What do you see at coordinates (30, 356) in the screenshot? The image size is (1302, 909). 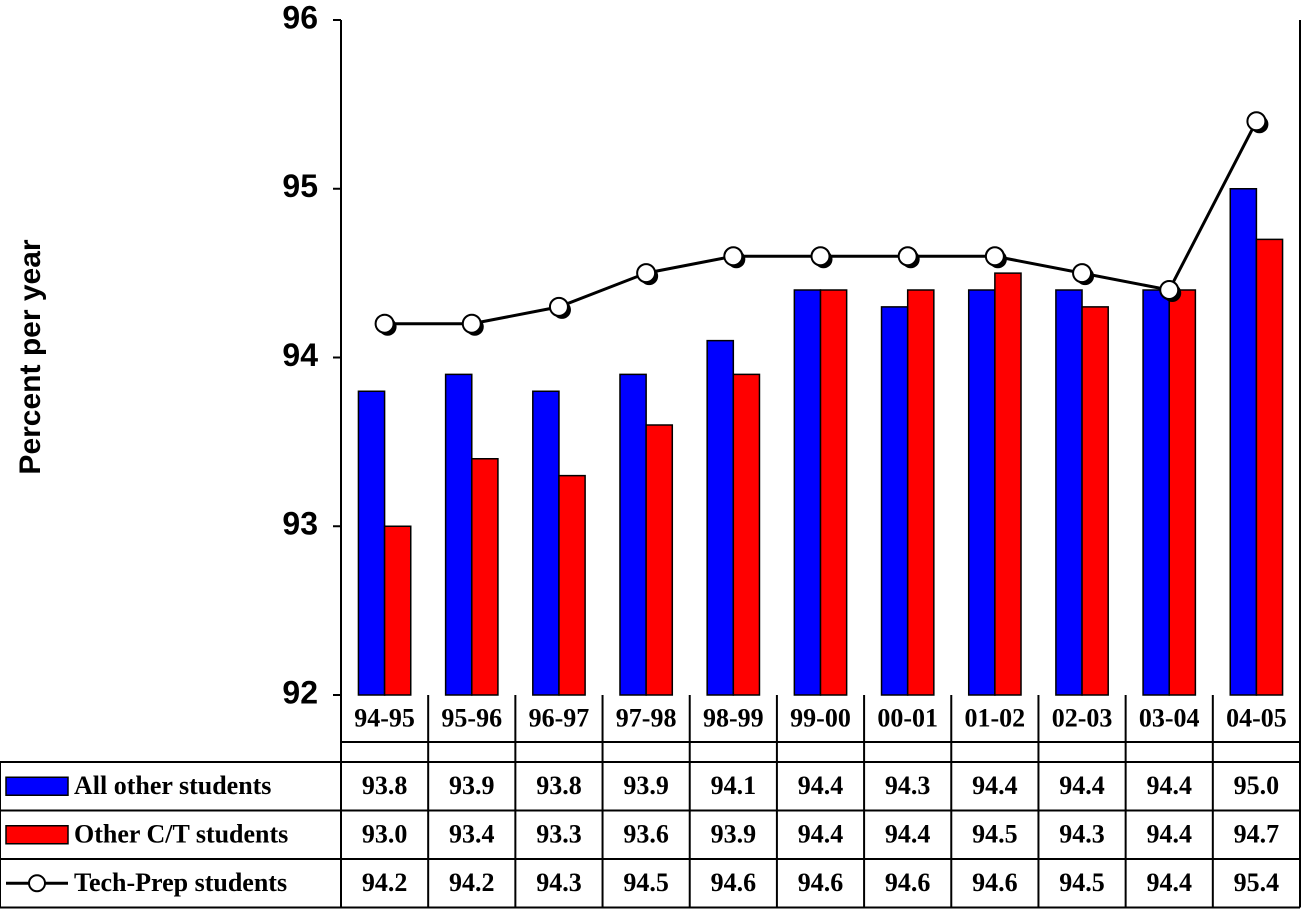 I see `y-axis-label: Percent per year` at bounding box center [30, 356].